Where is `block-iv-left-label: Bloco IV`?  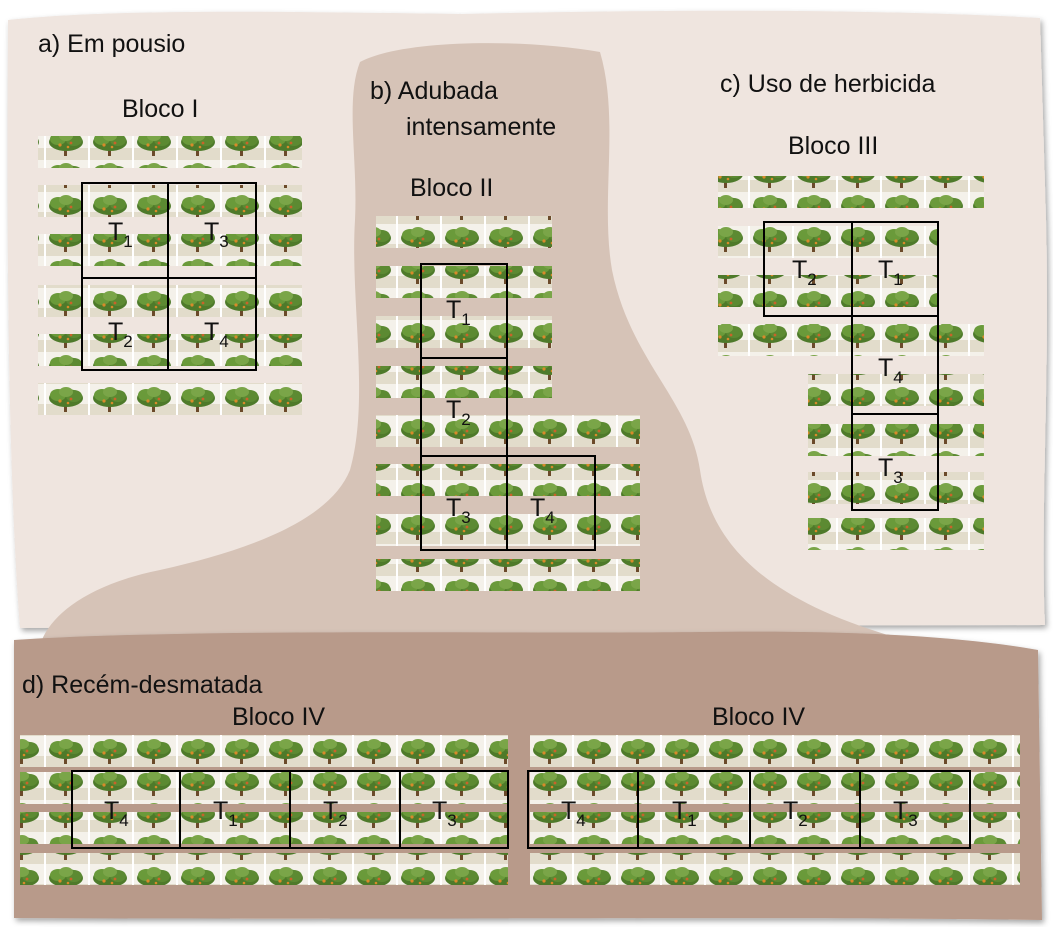
block-iv-left-label: Bloco IV is located at coordinates (278, 717).